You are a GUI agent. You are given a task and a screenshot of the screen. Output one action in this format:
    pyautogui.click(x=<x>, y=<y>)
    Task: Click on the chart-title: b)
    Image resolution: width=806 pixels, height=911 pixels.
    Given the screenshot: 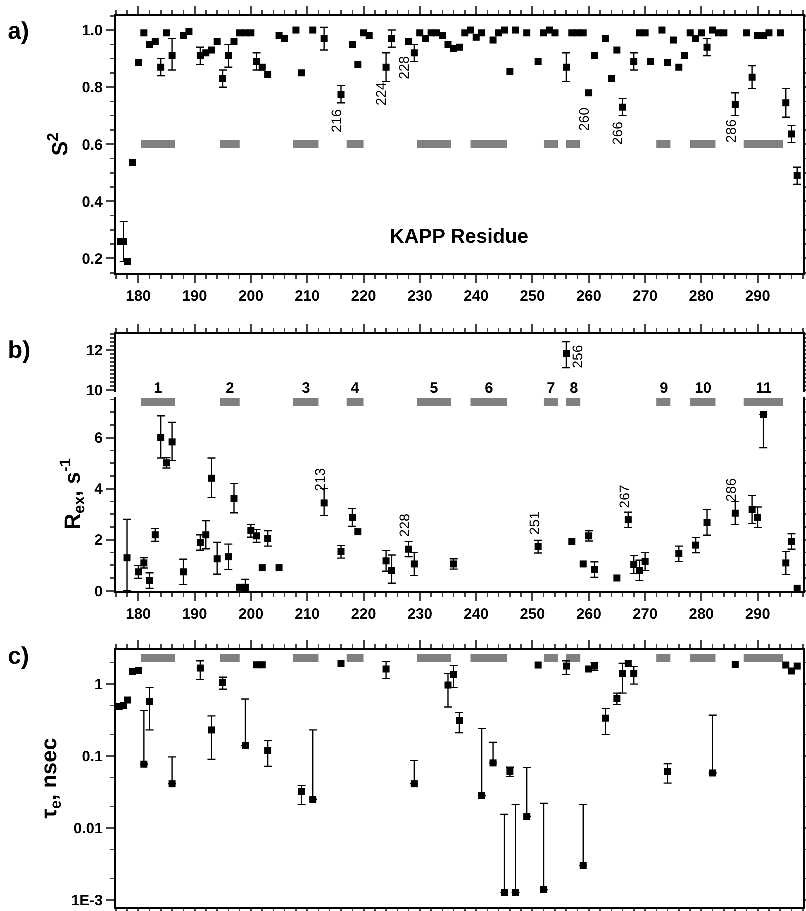 What is the action you would take?
    pyautogui.click(x=19, y=350)
    